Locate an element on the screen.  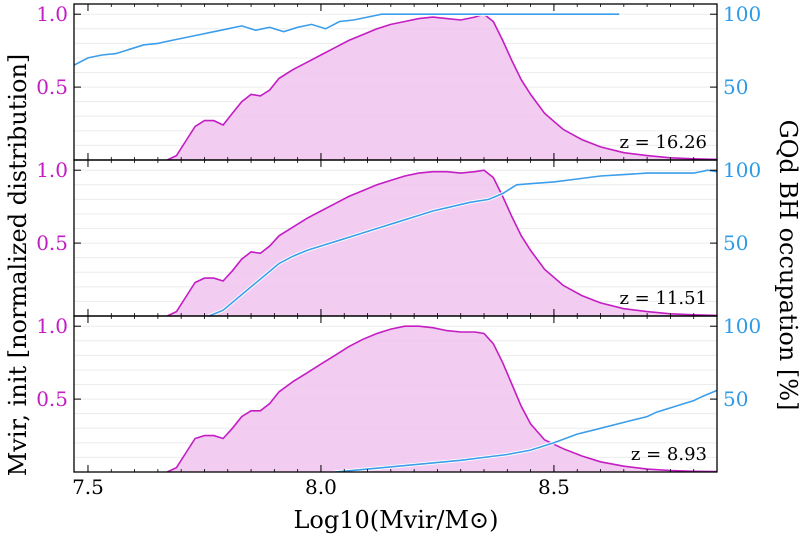
redshift-label: z = 11.51 is located at coordinates (663, 298).